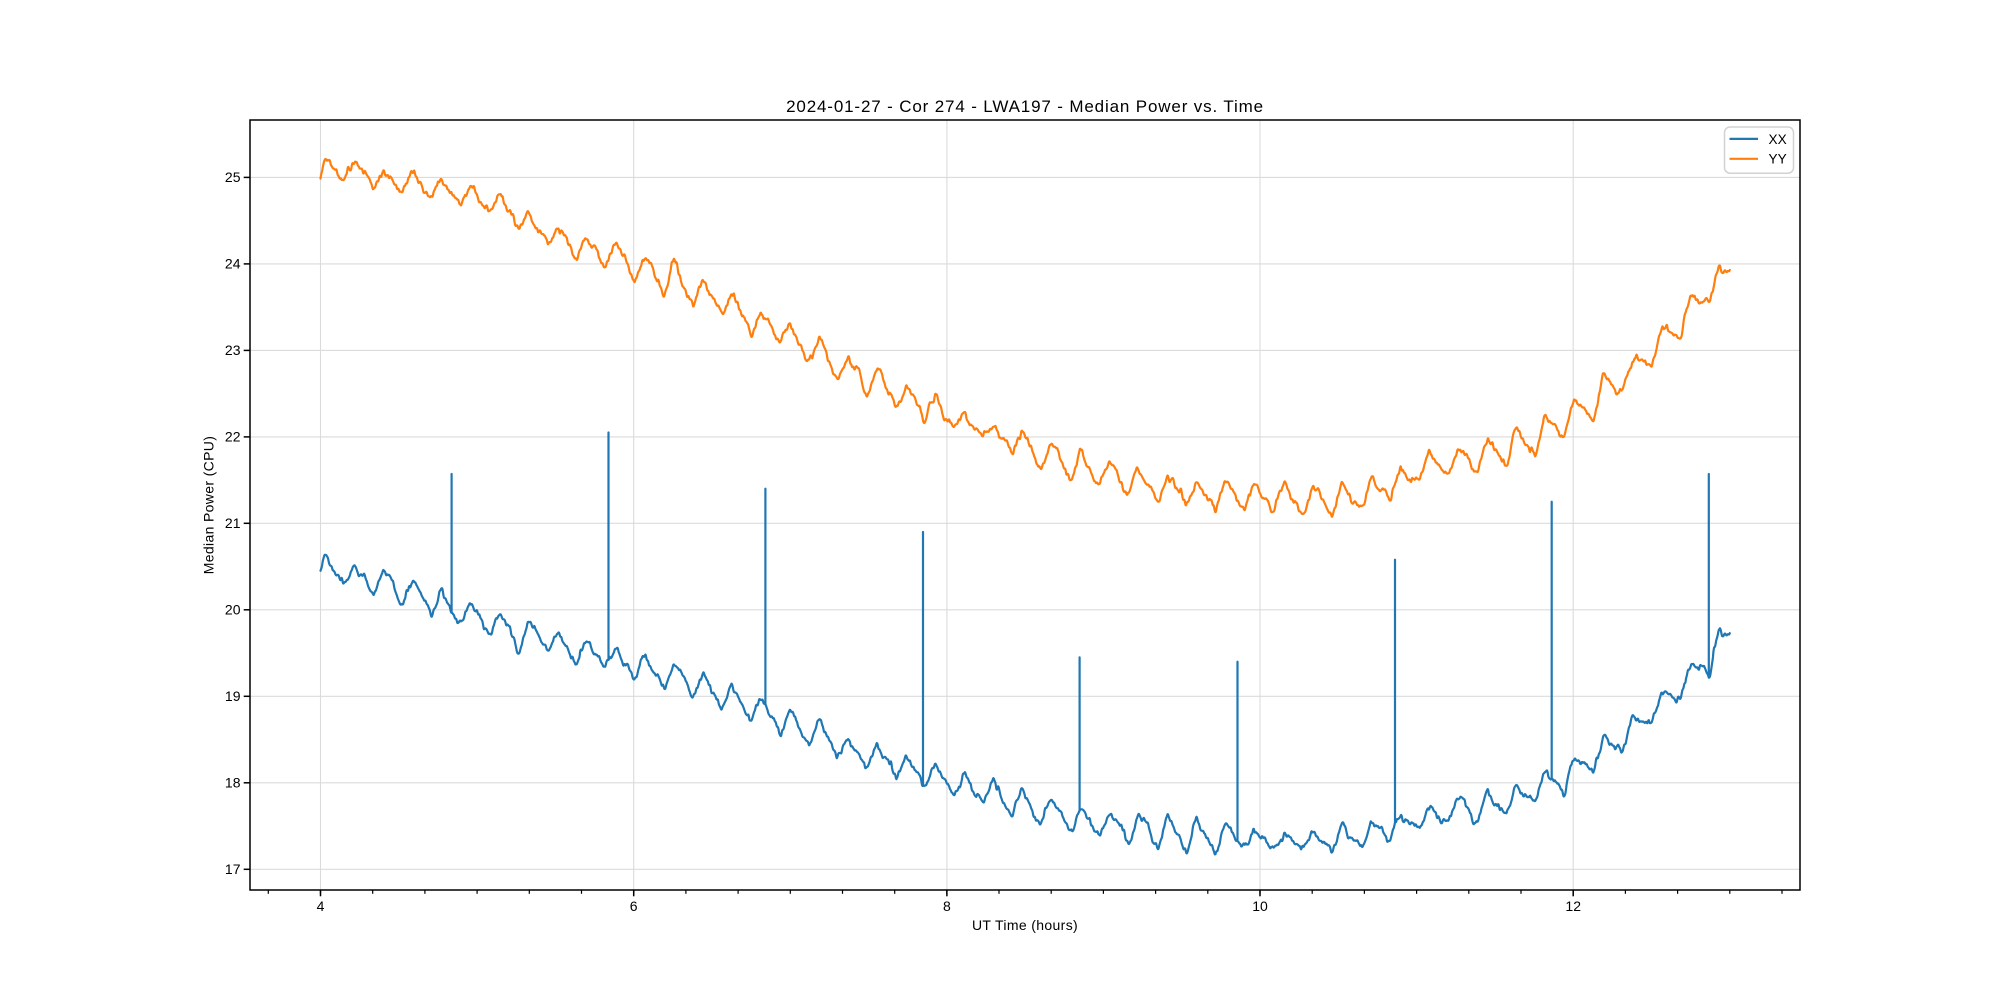  Describe the element at coordinates (233, 264) in the screenshot. I see `svg-text: 24` at that location.